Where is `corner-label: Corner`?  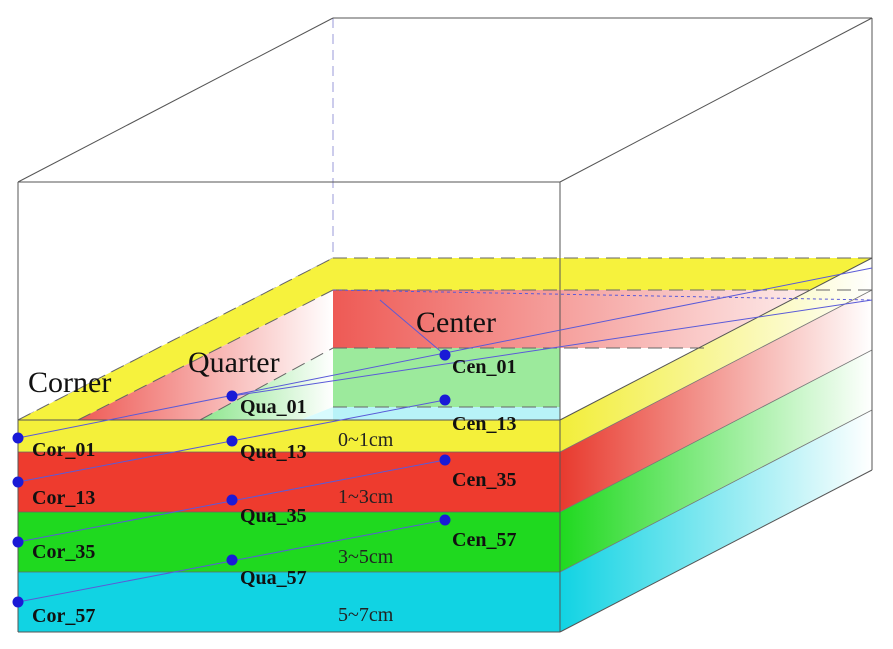 corner-label: Corner is located at coordinates (69, 382).